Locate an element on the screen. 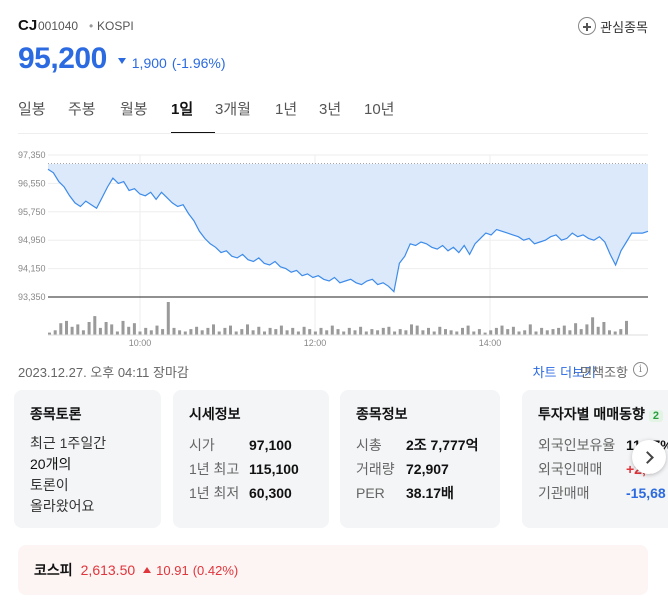 Image resolution: width=668 pixels, height=611 pixels. price-change: 1,900 is located at coordinates (149, 63).